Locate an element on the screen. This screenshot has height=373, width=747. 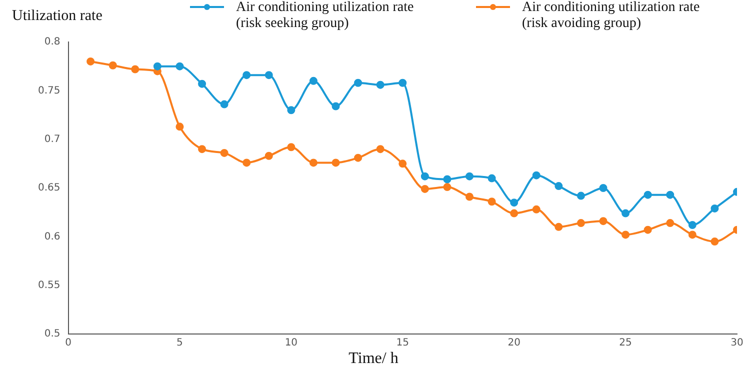
x-tick-label: 15 is located at coordinates (402, 343).